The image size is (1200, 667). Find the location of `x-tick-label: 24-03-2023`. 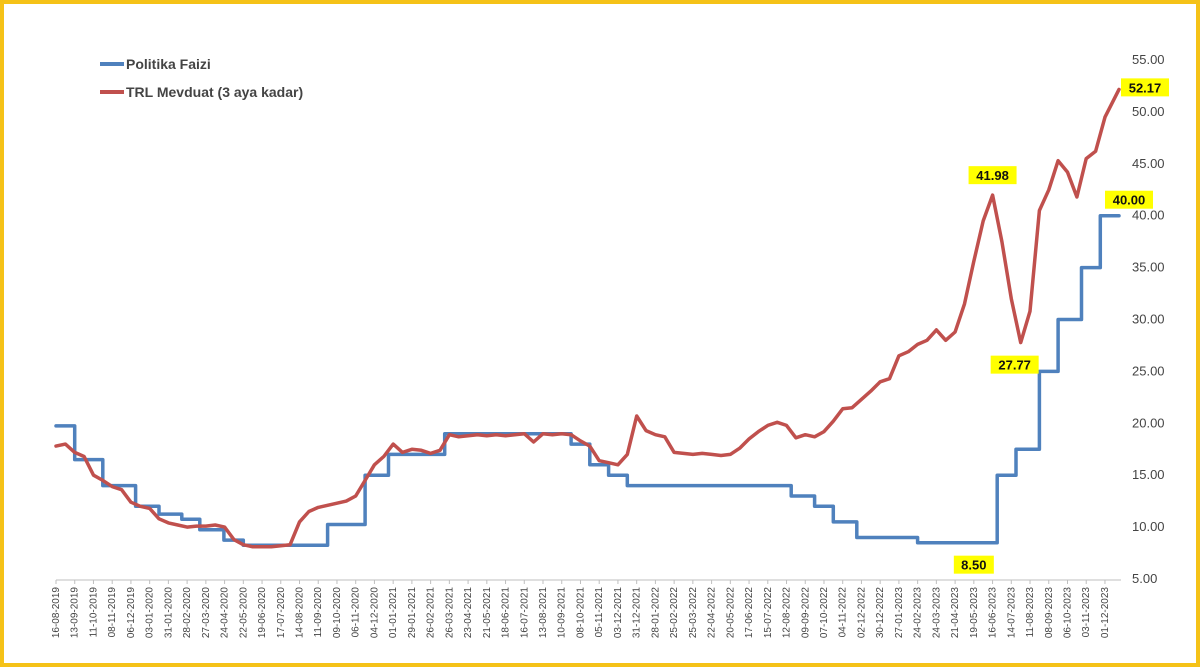

x-tick-label: 24-03-2023 is located at coordinates (936, 613).